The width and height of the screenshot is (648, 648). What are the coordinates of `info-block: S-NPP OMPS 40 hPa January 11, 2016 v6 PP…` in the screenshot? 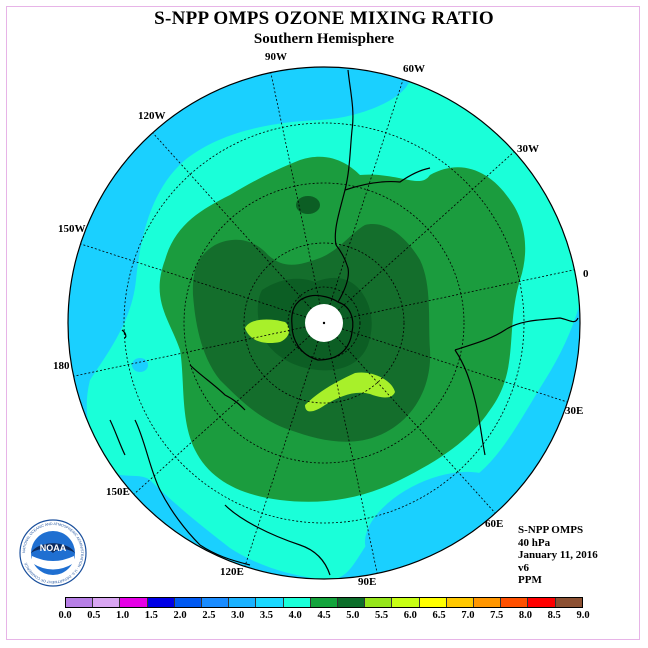 It's located at (558, 555).